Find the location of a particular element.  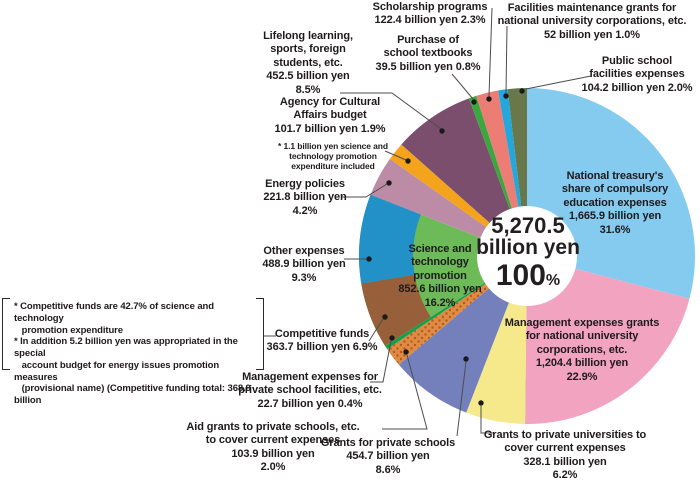

callout-dot-competitive is located at coordinates (385, 317).